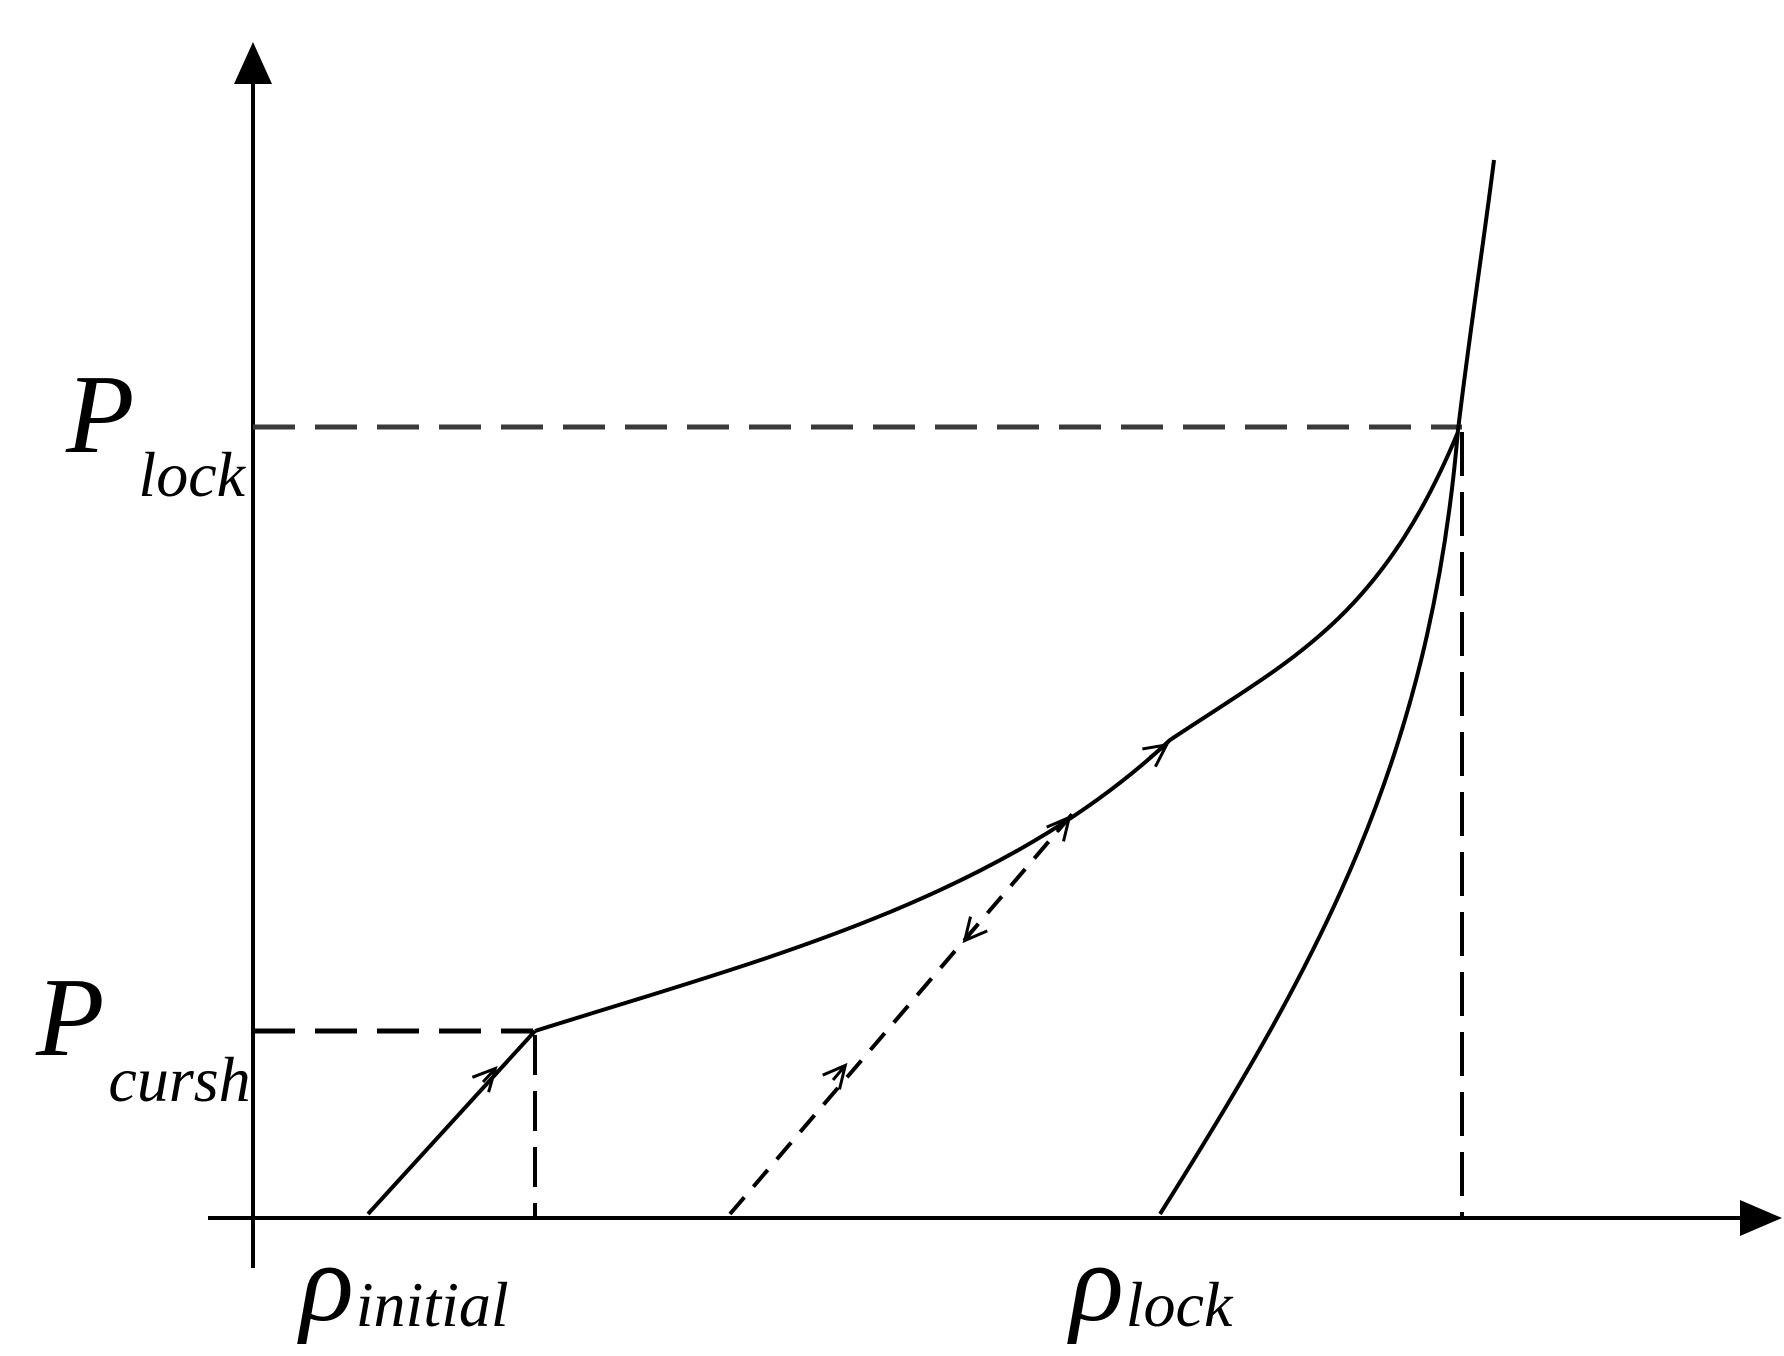  I want to click on unload-reload-line, so click(902, 1013).